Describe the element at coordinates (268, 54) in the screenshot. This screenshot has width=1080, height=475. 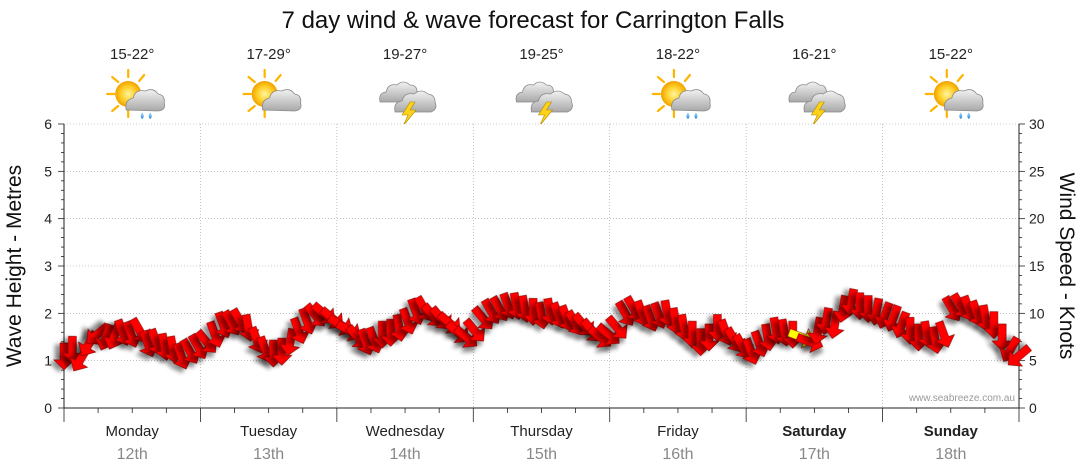
I see `day-temperature: 17-29°` at that location.